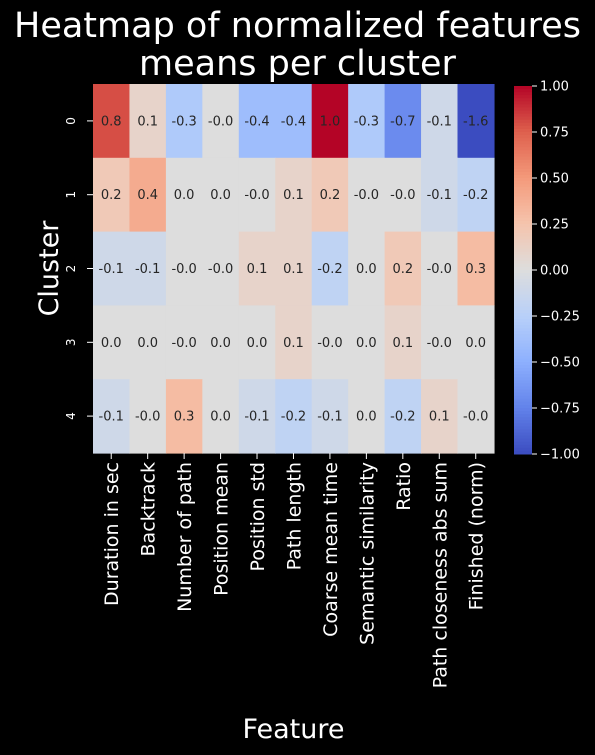 Image resolution: width=595 pixels, height=755 pixels. Describe the element at coordinates (49, 268) in the screenshot. I see `y-axis-label: Cluster` at that location.